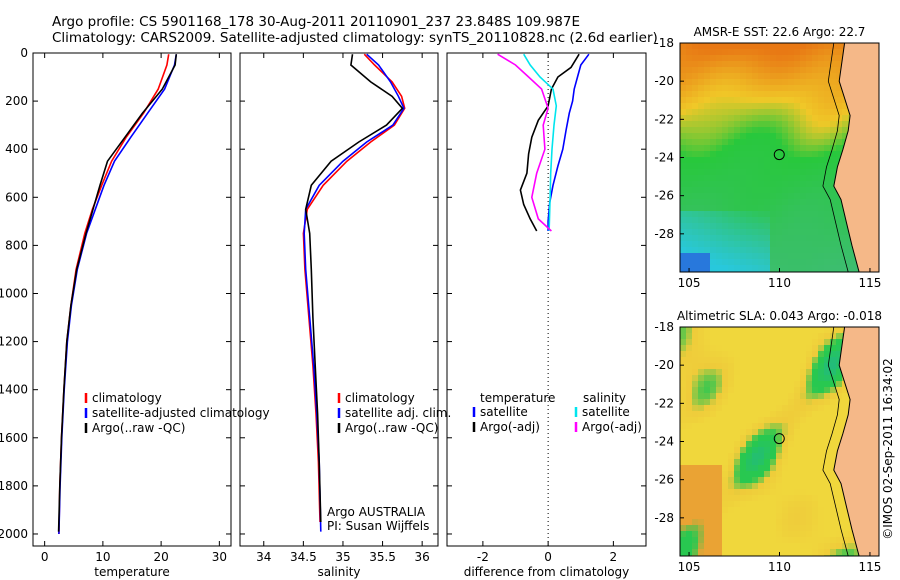 The height and width of the screenshot is (580, 900). I want to click on temp-legend-entry-label: satellite-adjusted climatology, so click(181, 413).